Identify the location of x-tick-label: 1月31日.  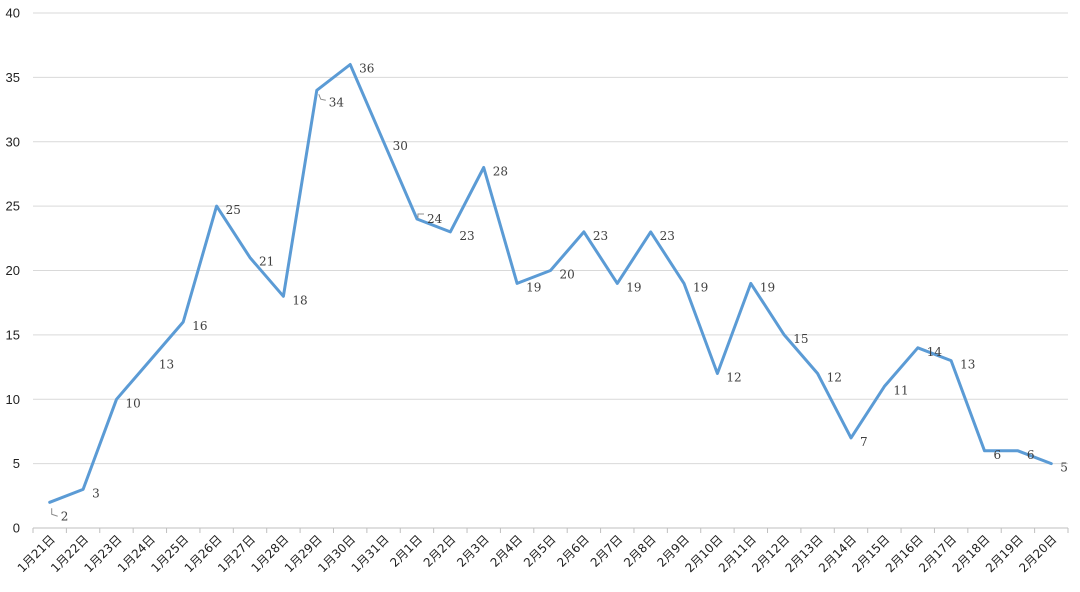
(370, 553).